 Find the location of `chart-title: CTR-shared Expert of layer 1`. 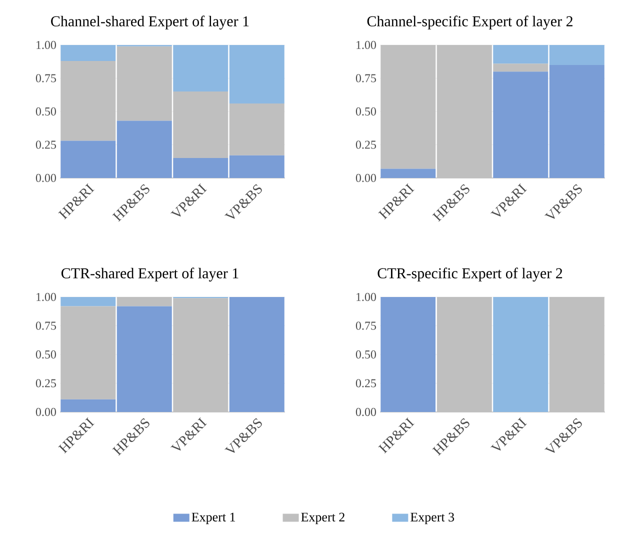

chart-title: CTR-shared Expert of layer 1 is located at coordinates (149, 275).